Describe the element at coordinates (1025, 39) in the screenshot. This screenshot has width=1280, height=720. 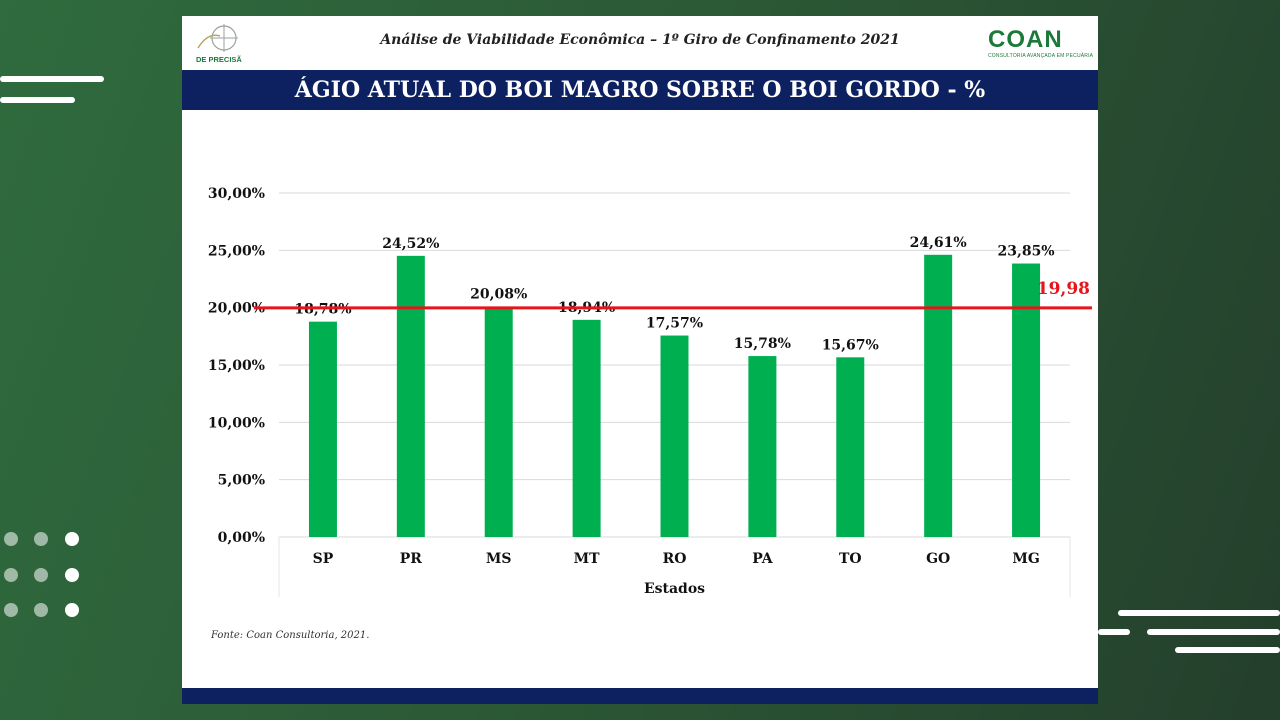
I see `logo-right-text: COAN` at that location.